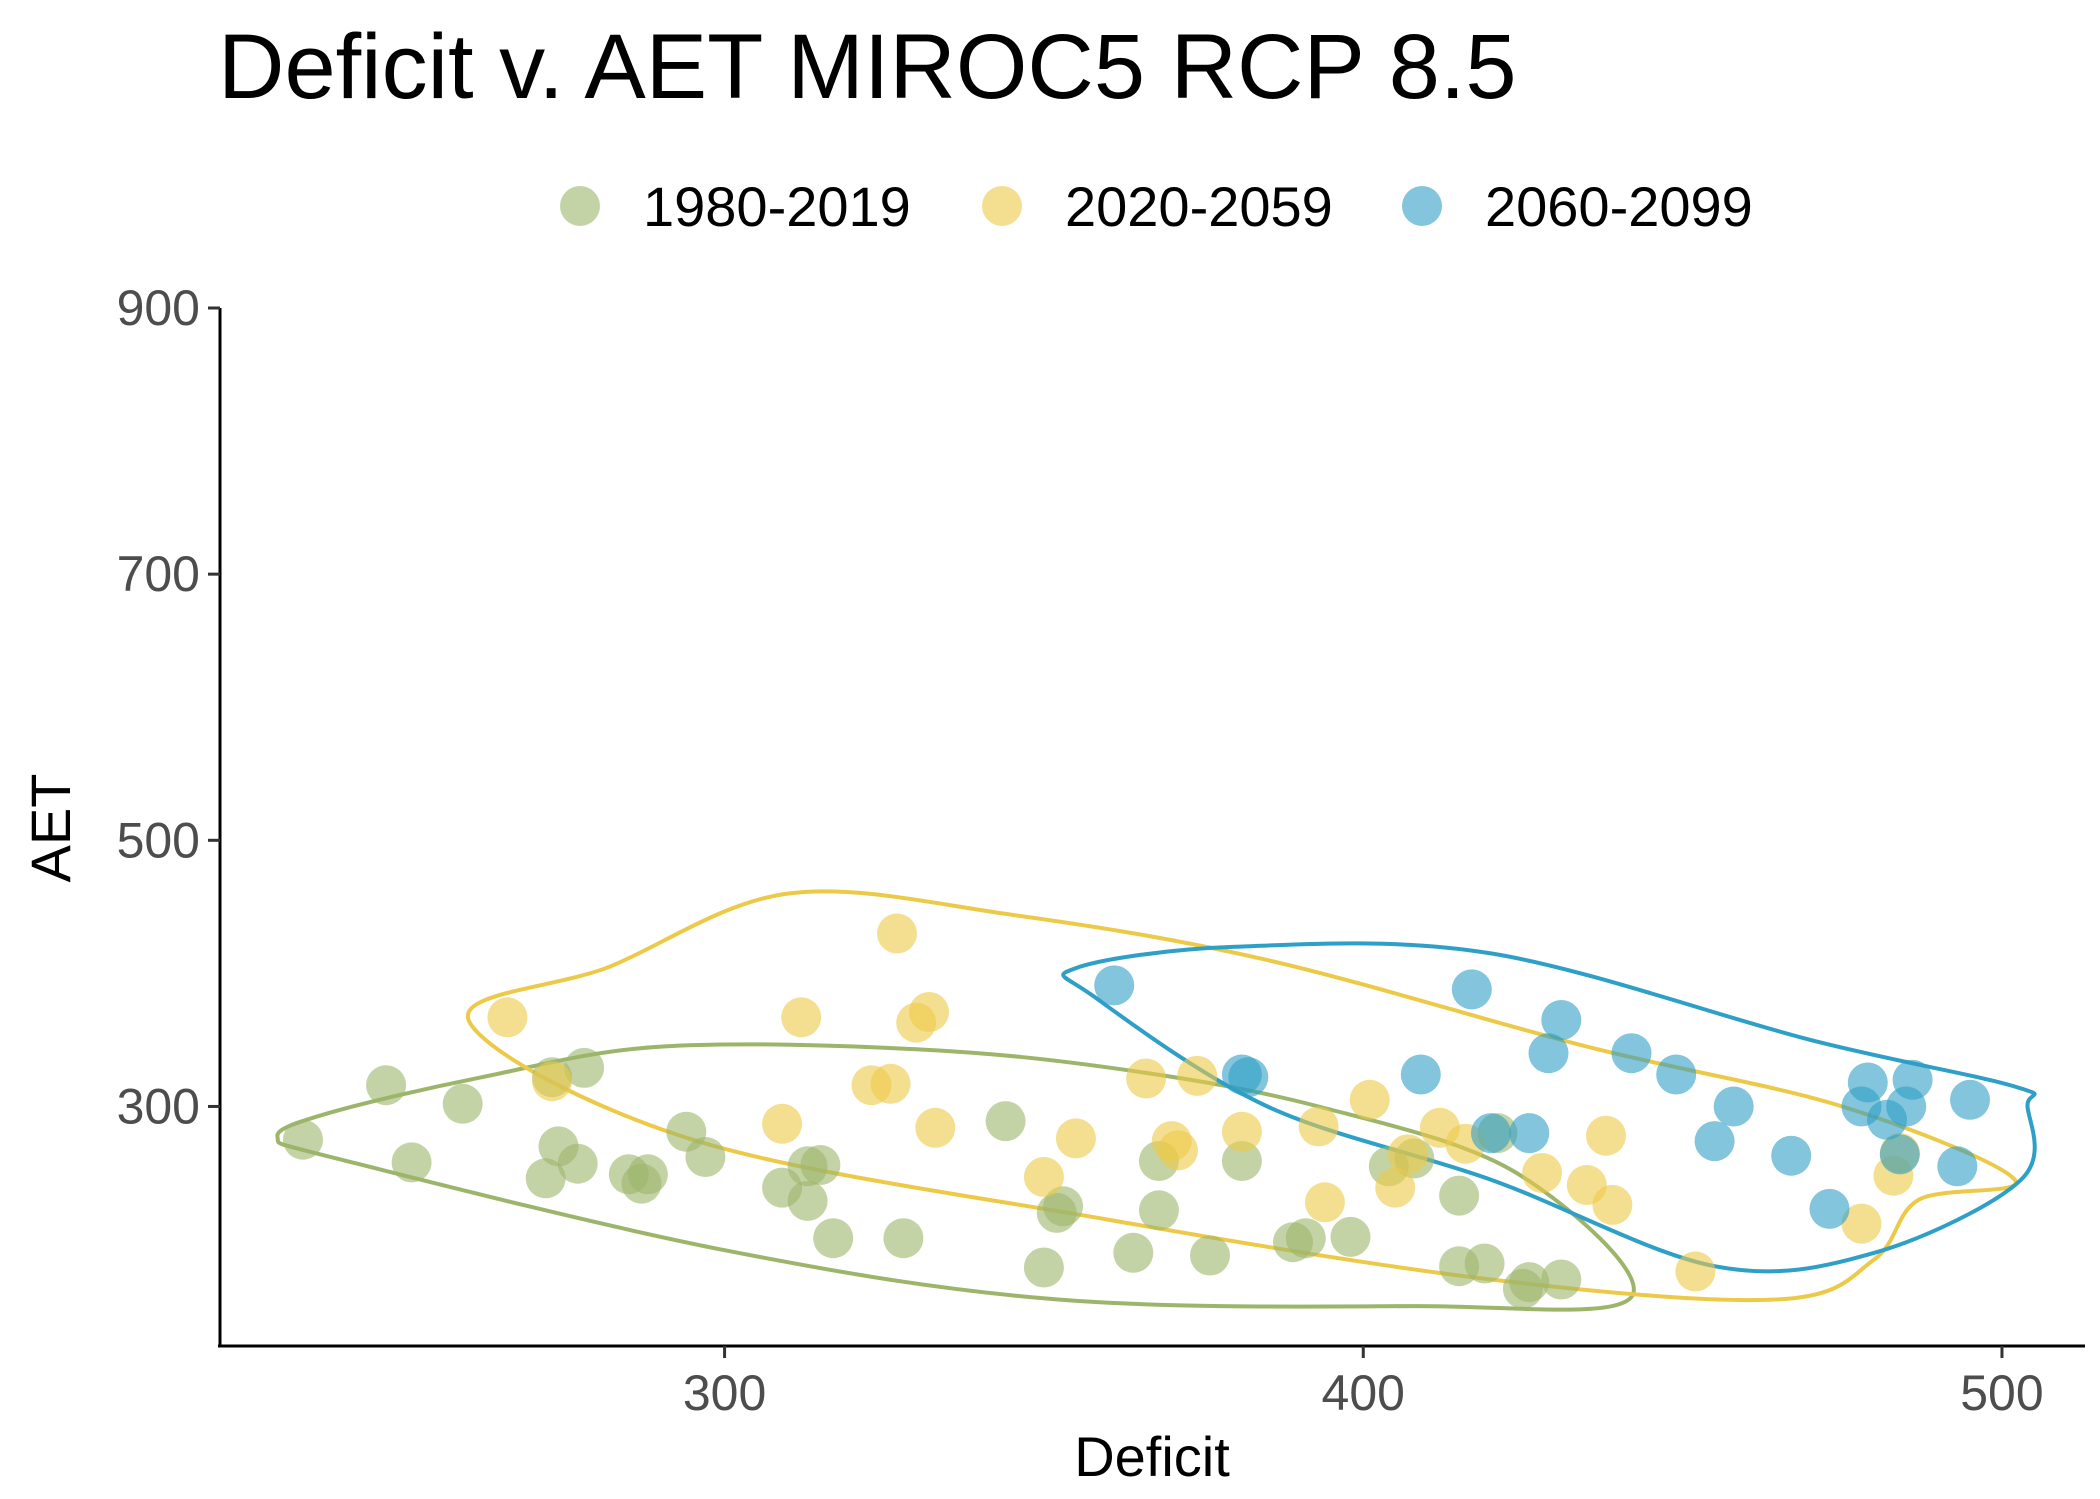 The height and width of the screenshot is (1499, 2100). I want to click on y-tick-label: 900, so click(158, 308).